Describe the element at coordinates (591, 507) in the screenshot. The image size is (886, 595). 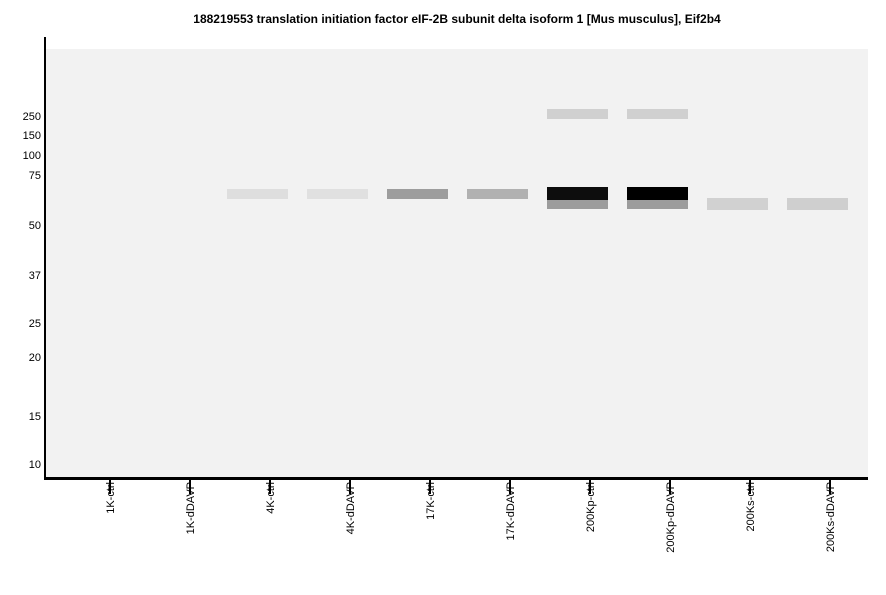
I see `lane-label: 200Kp-ctrl` at that location.